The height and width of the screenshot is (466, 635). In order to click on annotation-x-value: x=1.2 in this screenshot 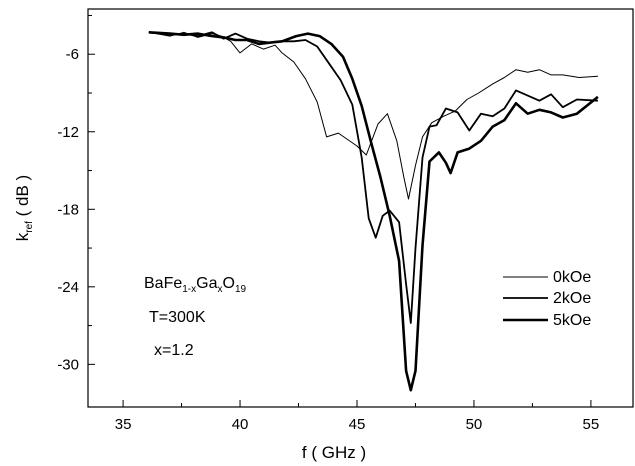, I will do `click(174, 350)`.